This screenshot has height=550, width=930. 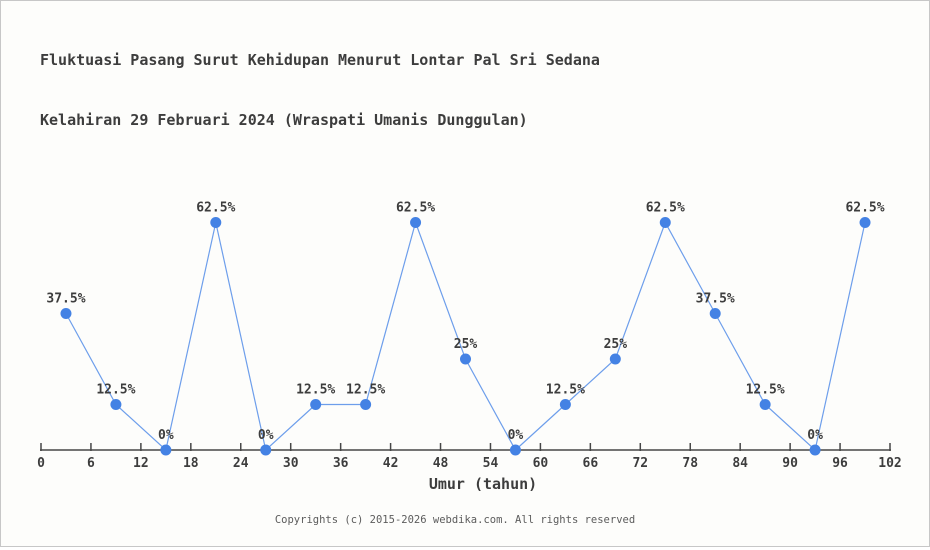 I want to click on x-tick-label: 54, so click(x=491, y=463).